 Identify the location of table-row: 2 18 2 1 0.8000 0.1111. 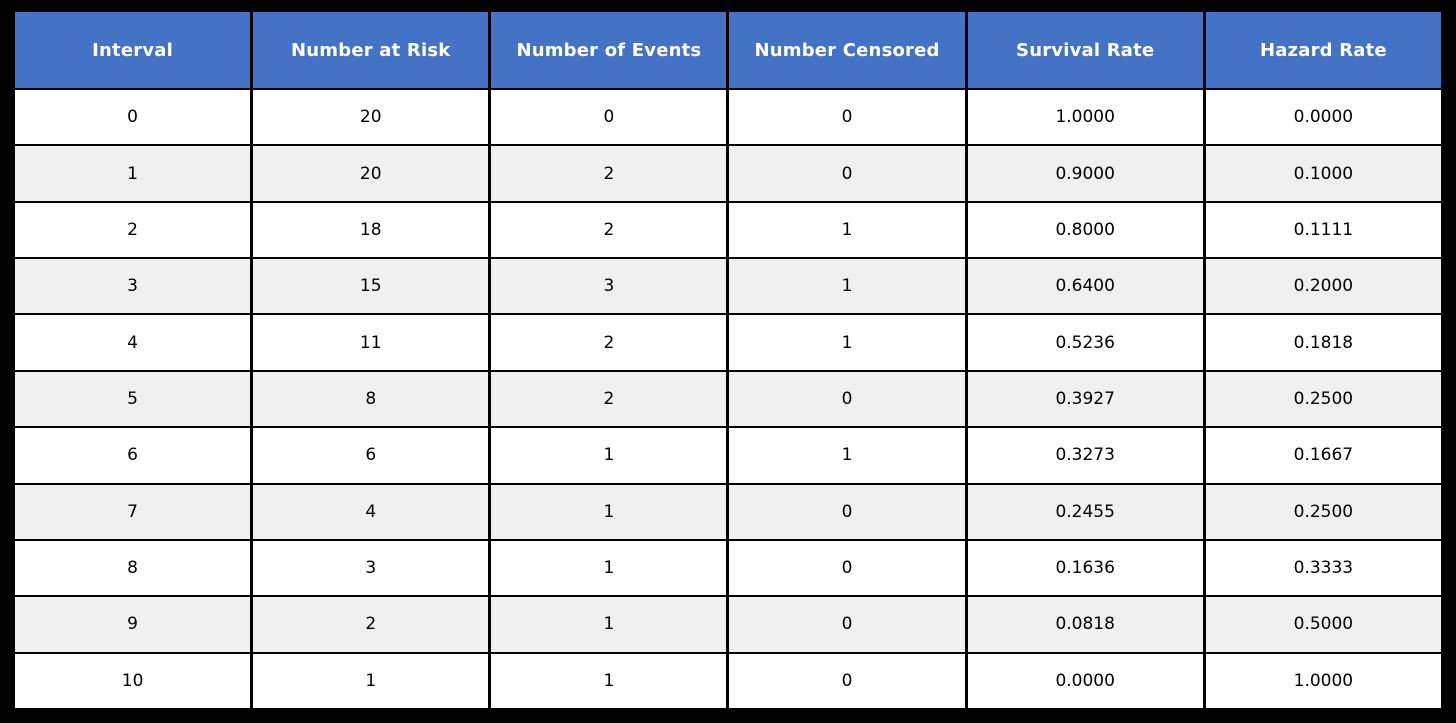
(728, 230).